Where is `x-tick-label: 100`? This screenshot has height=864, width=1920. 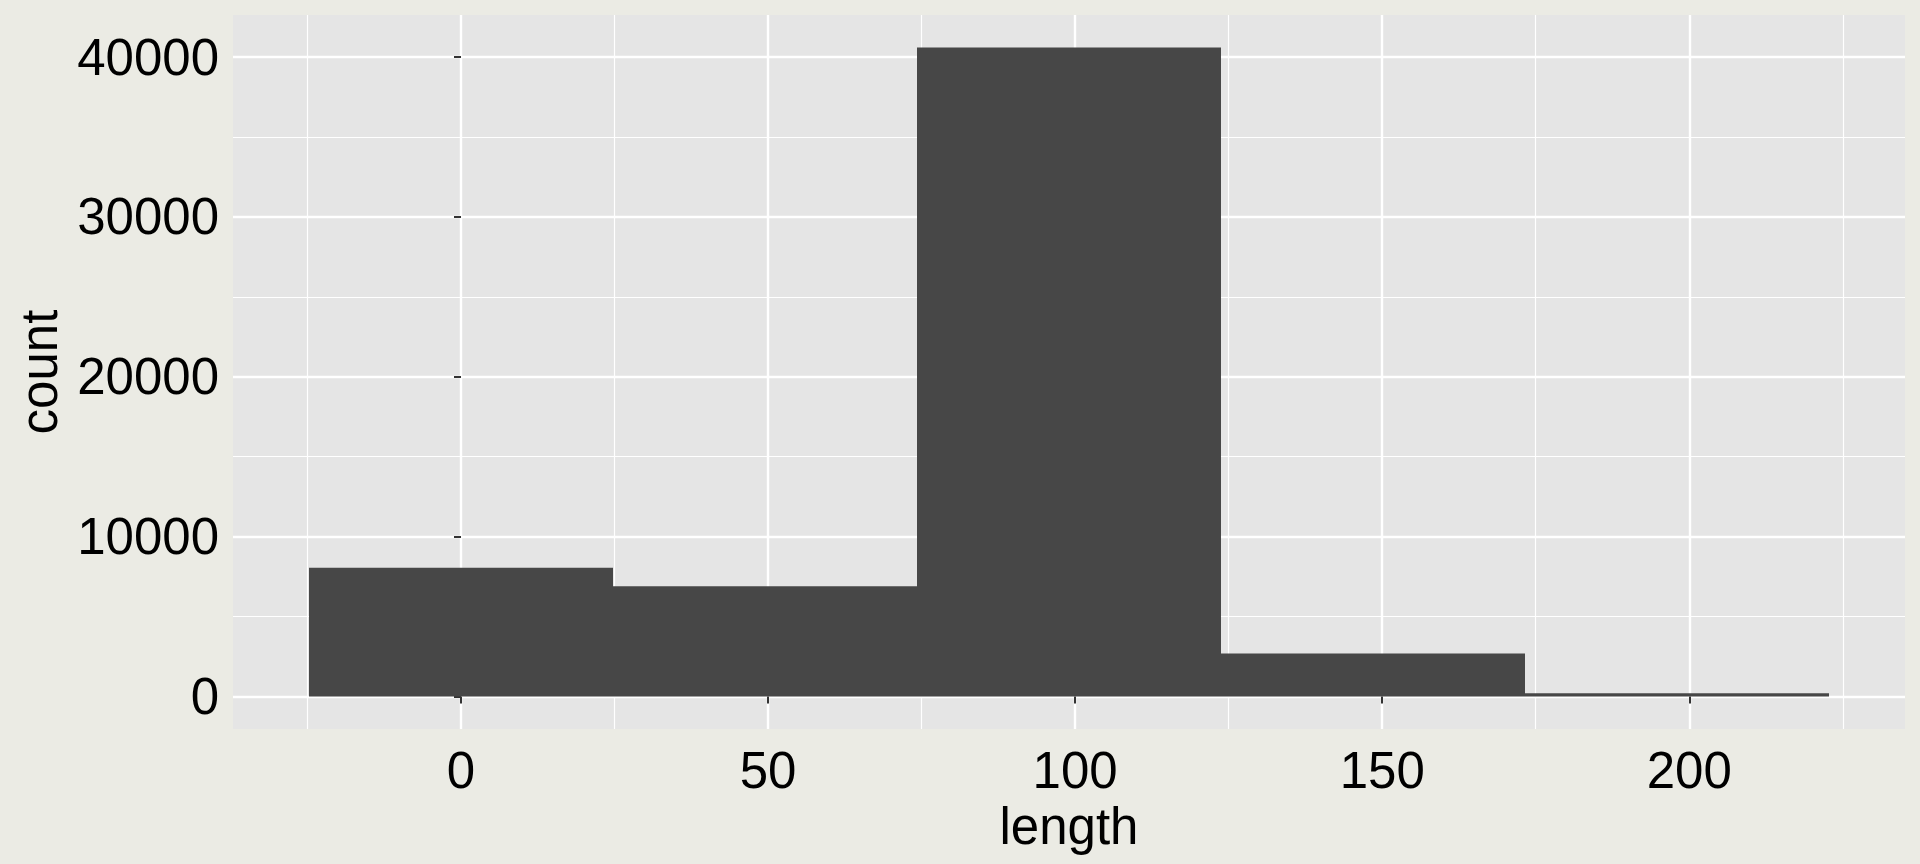 x-tick-label: 100 is located at coordinates (1075, 770).